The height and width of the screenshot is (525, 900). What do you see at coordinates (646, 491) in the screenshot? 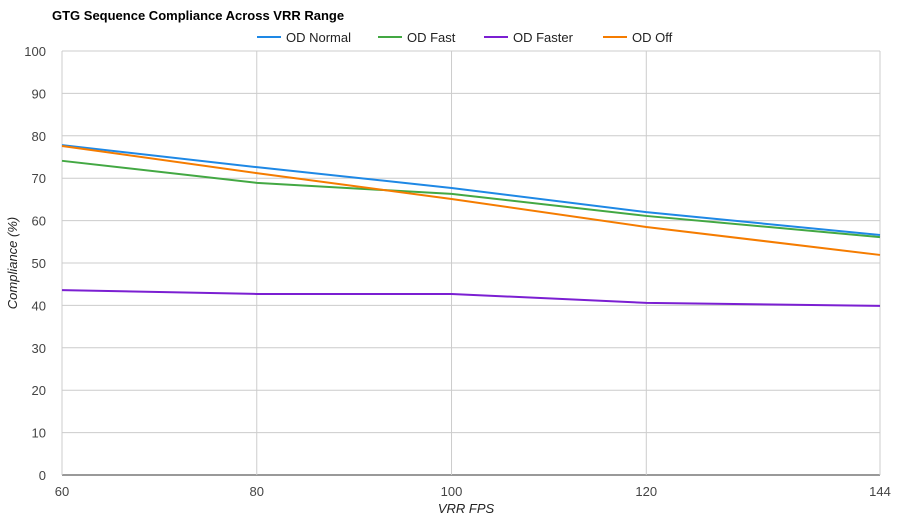
I see `x-tick-label: 120` at bounding box center [646, 491].